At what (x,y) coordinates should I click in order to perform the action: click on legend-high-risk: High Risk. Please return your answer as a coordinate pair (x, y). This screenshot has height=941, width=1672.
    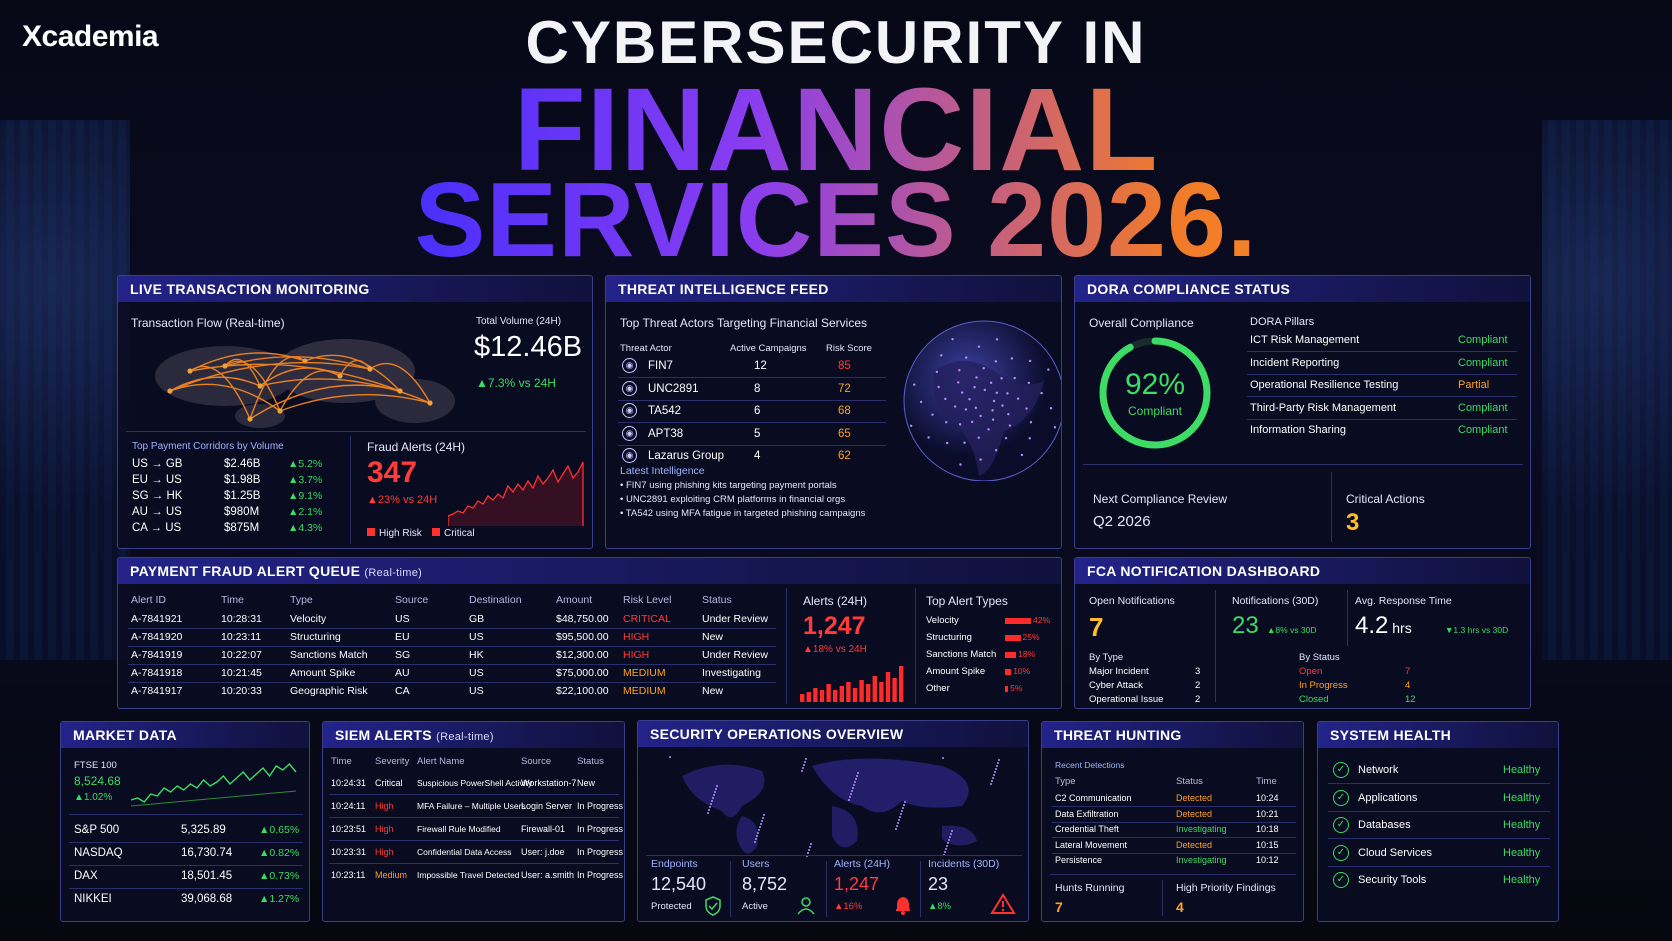
    Looking at the image, I should click on (394, 533).